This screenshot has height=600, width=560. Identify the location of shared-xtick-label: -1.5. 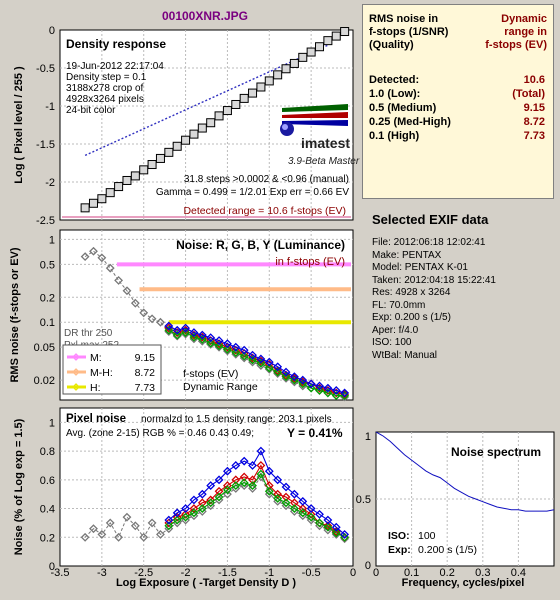
(227, 573).